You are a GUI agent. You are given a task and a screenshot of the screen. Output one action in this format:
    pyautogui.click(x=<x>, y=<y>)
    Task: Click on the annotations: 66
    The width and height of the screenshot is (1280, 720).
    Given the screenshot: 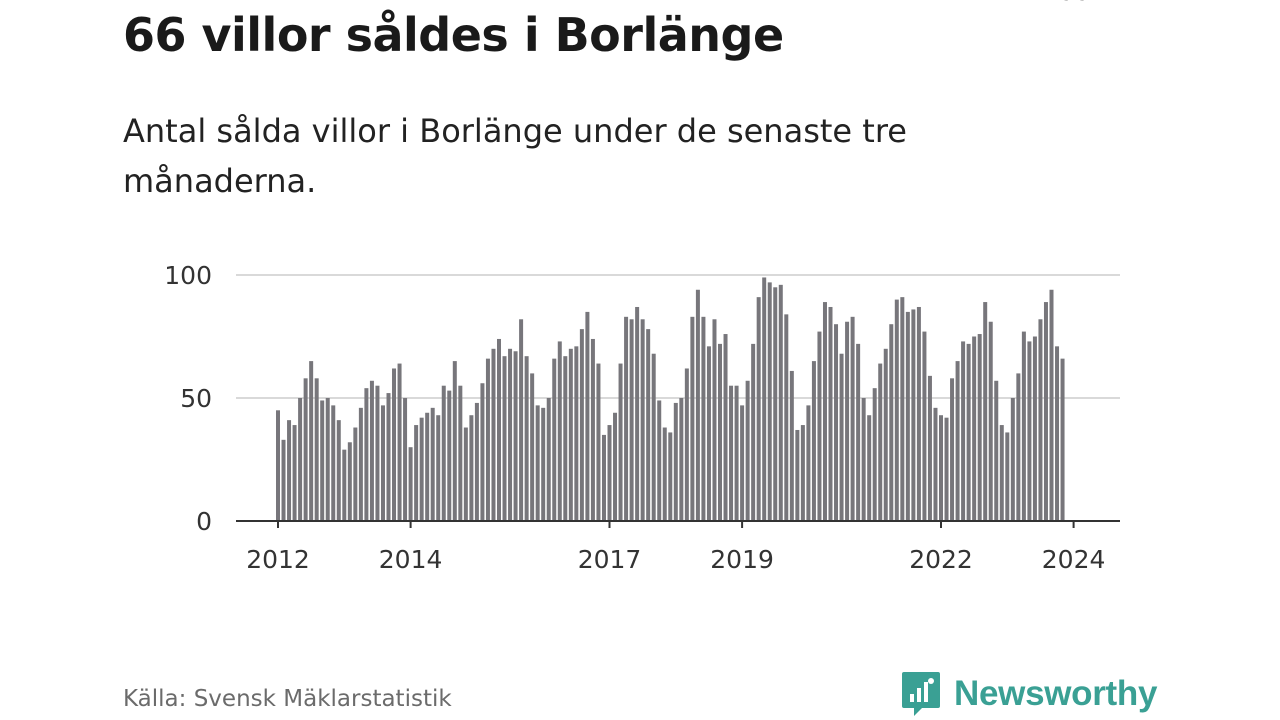 What is the action you would take?
    pyautogui.click(x=1074, y=4)
    